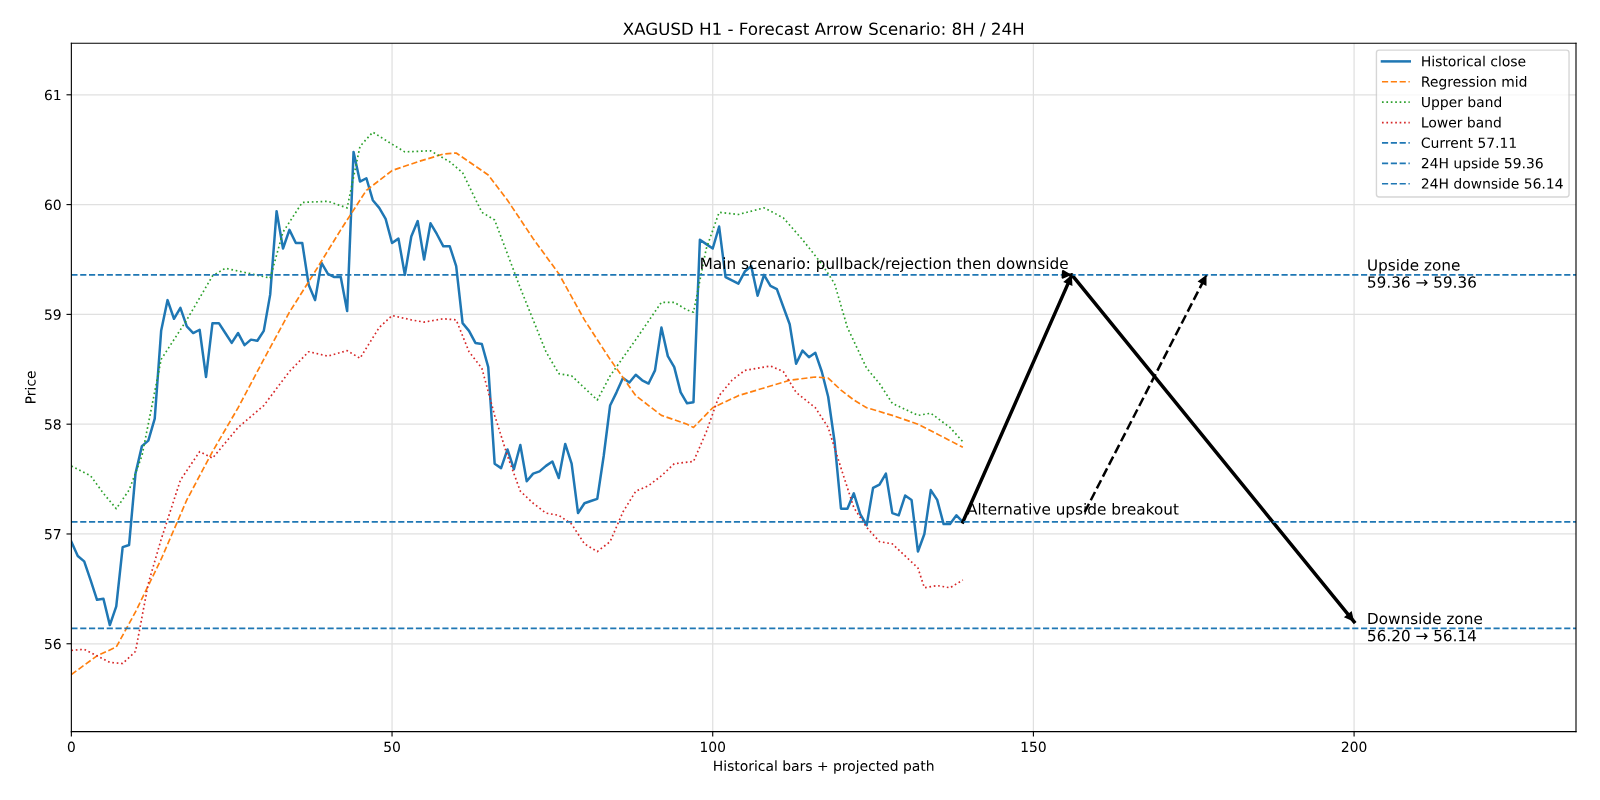  I want to click on y-tick-label: 59, so click(53, 314).